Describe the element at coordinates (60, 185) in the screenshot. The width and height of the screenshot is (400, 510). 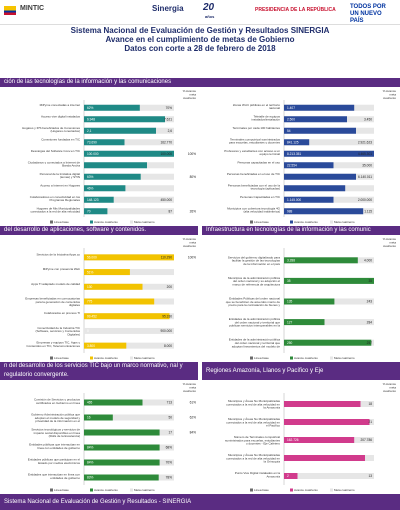
I see `category-label: Acceso a Internet en Hogares` at that location.